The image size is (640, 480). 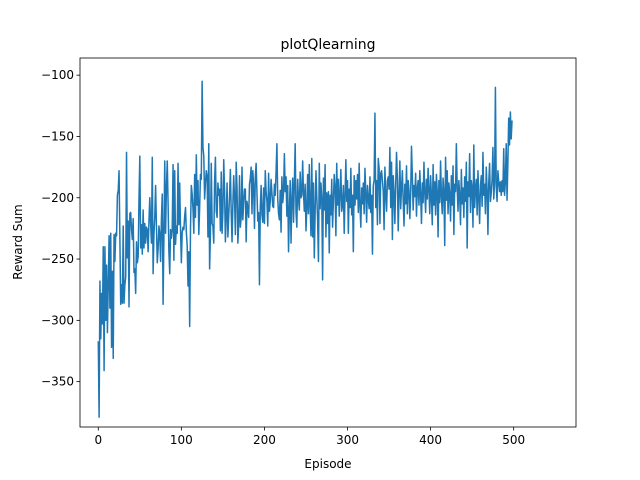 I want to click on y-tick-label: −250, so click(x=57, y=259).